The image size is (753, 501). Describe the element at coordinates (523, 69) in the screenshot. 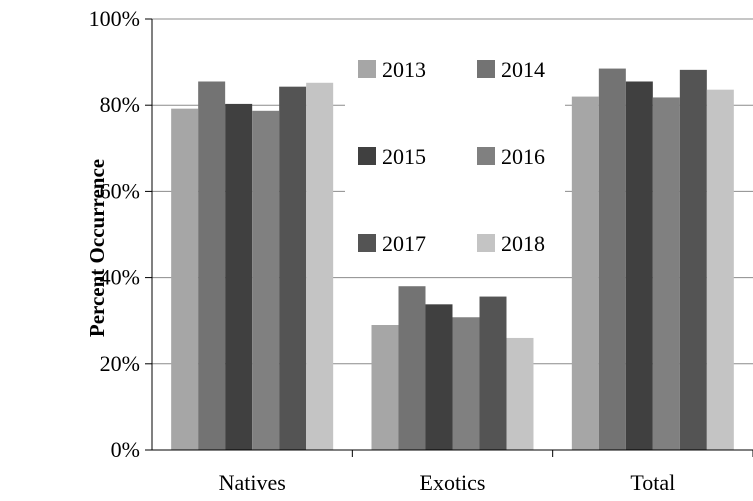

I see `legend-label: 2014` at that location.